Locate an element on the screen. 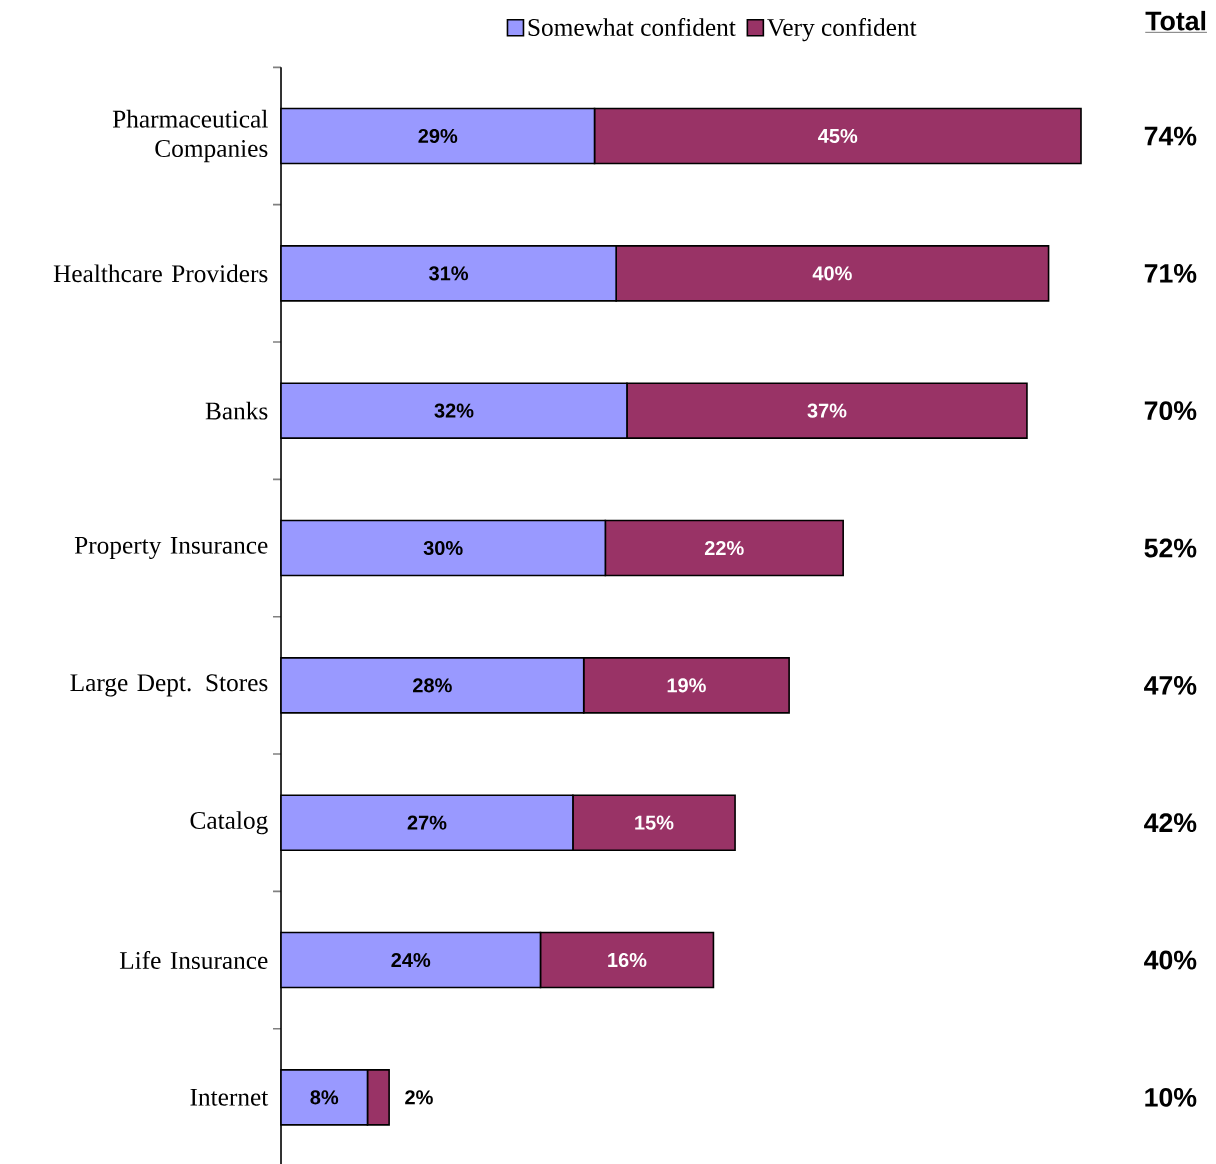 The height and width of the screenshot is (1164, 1216). data-label: 45% is located at coordinates (838, 136).